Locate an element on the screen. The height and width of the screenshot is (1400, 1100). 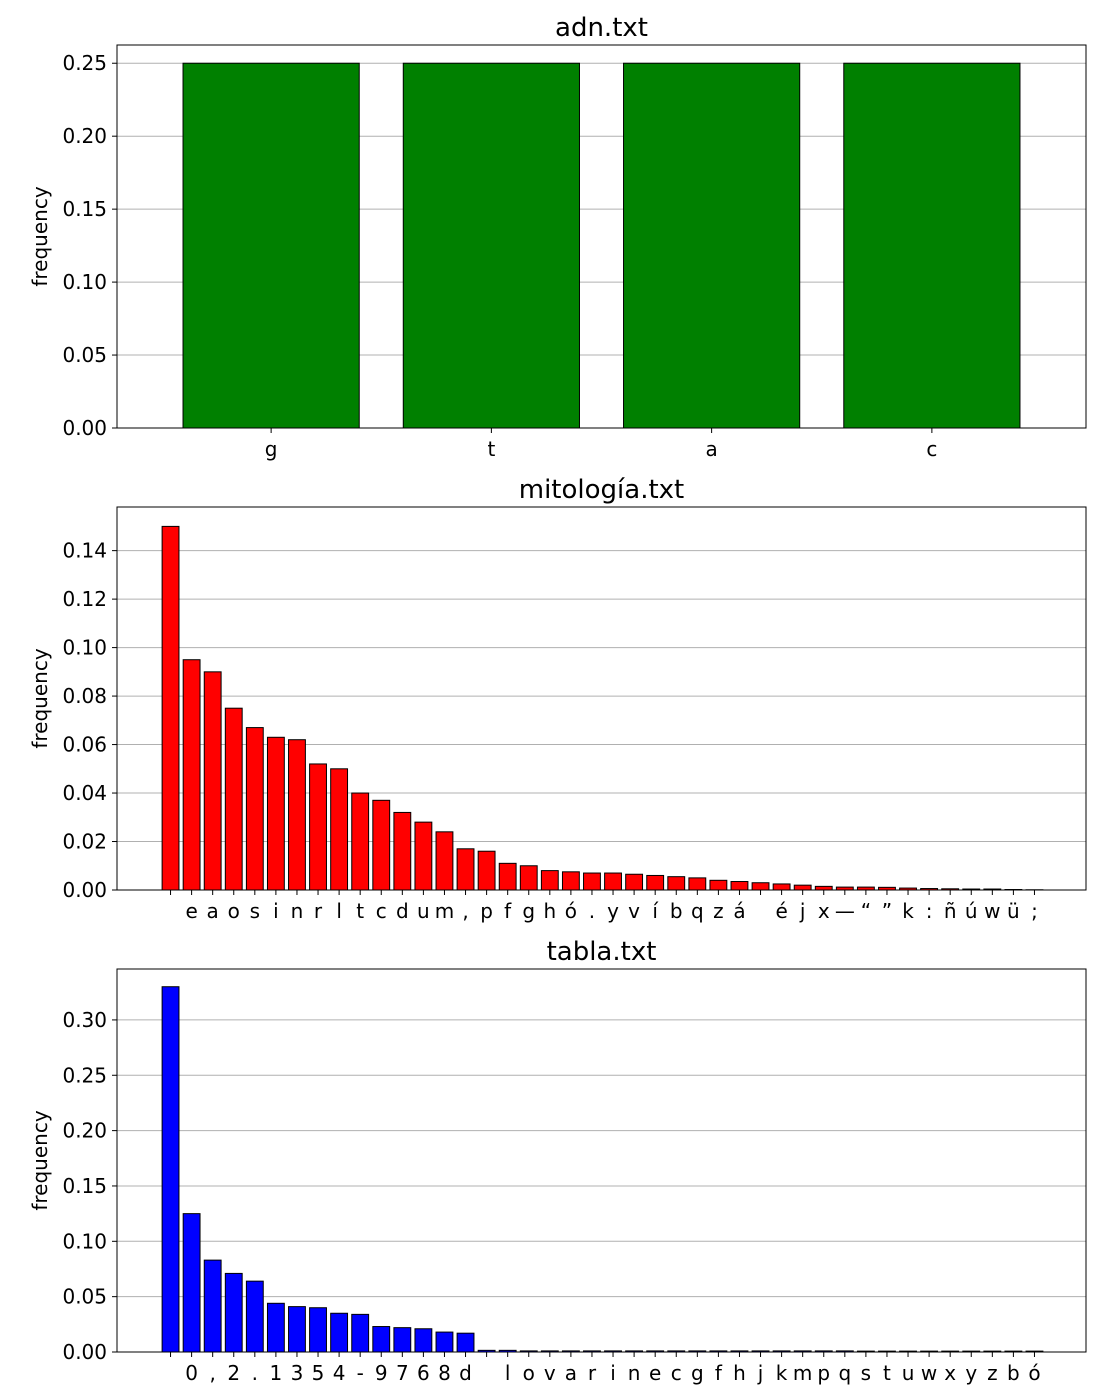
x-tick-label: ; is located at coordinates (1034, 911).